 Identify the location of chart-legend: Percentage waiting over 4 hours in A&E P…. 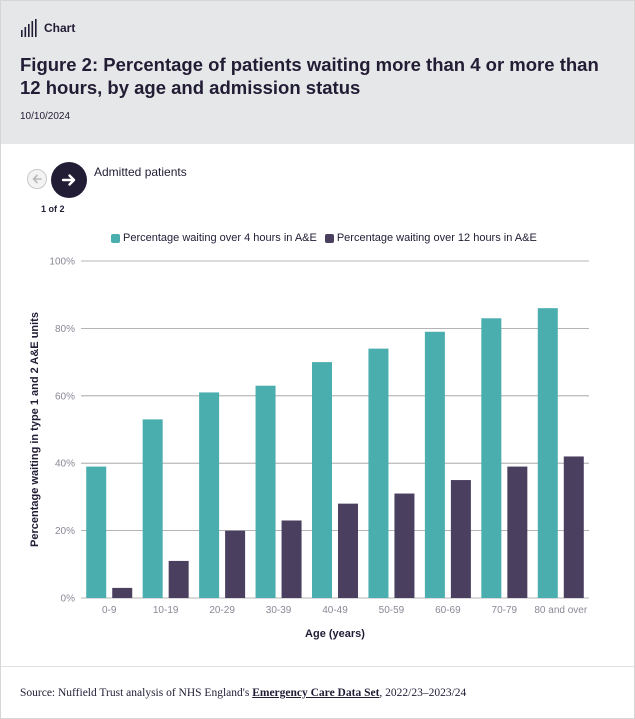
(328, 238).